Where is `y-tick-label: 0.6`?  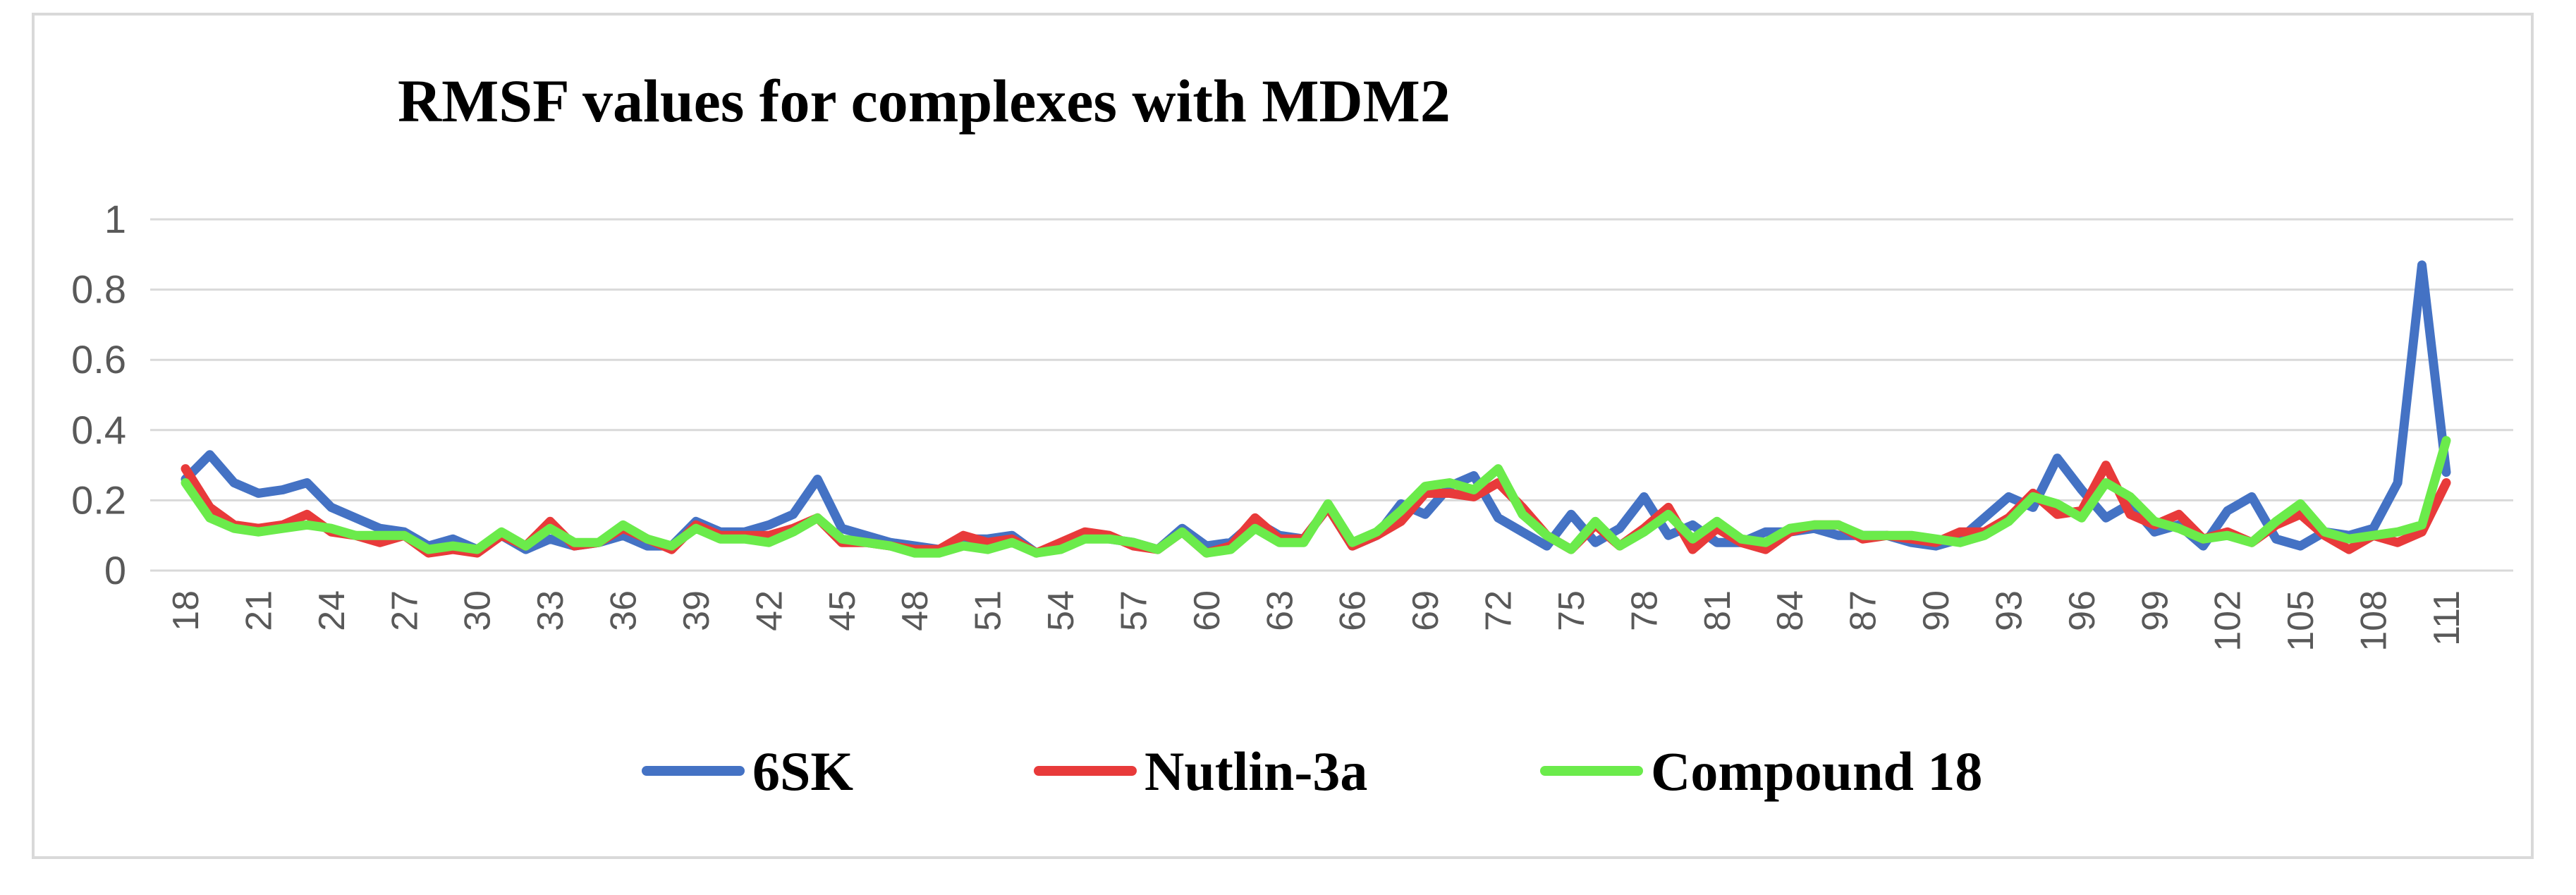
y-tick-label: 0.6 is located at coordinates (98, 359).